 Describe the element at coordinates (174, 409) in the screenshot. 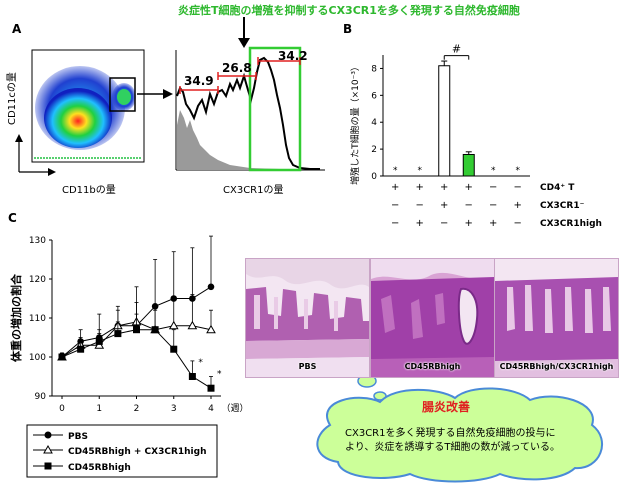

I see `line-x-tick-label: 3` at that location.